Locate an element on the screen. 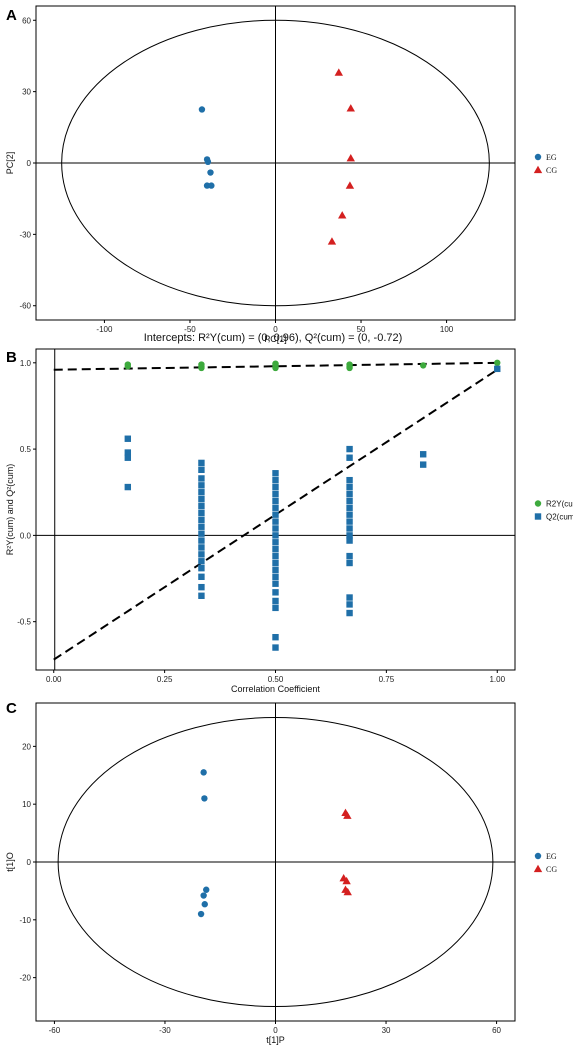  x-tick-label: -30 is located at coordinates (165, 1030).